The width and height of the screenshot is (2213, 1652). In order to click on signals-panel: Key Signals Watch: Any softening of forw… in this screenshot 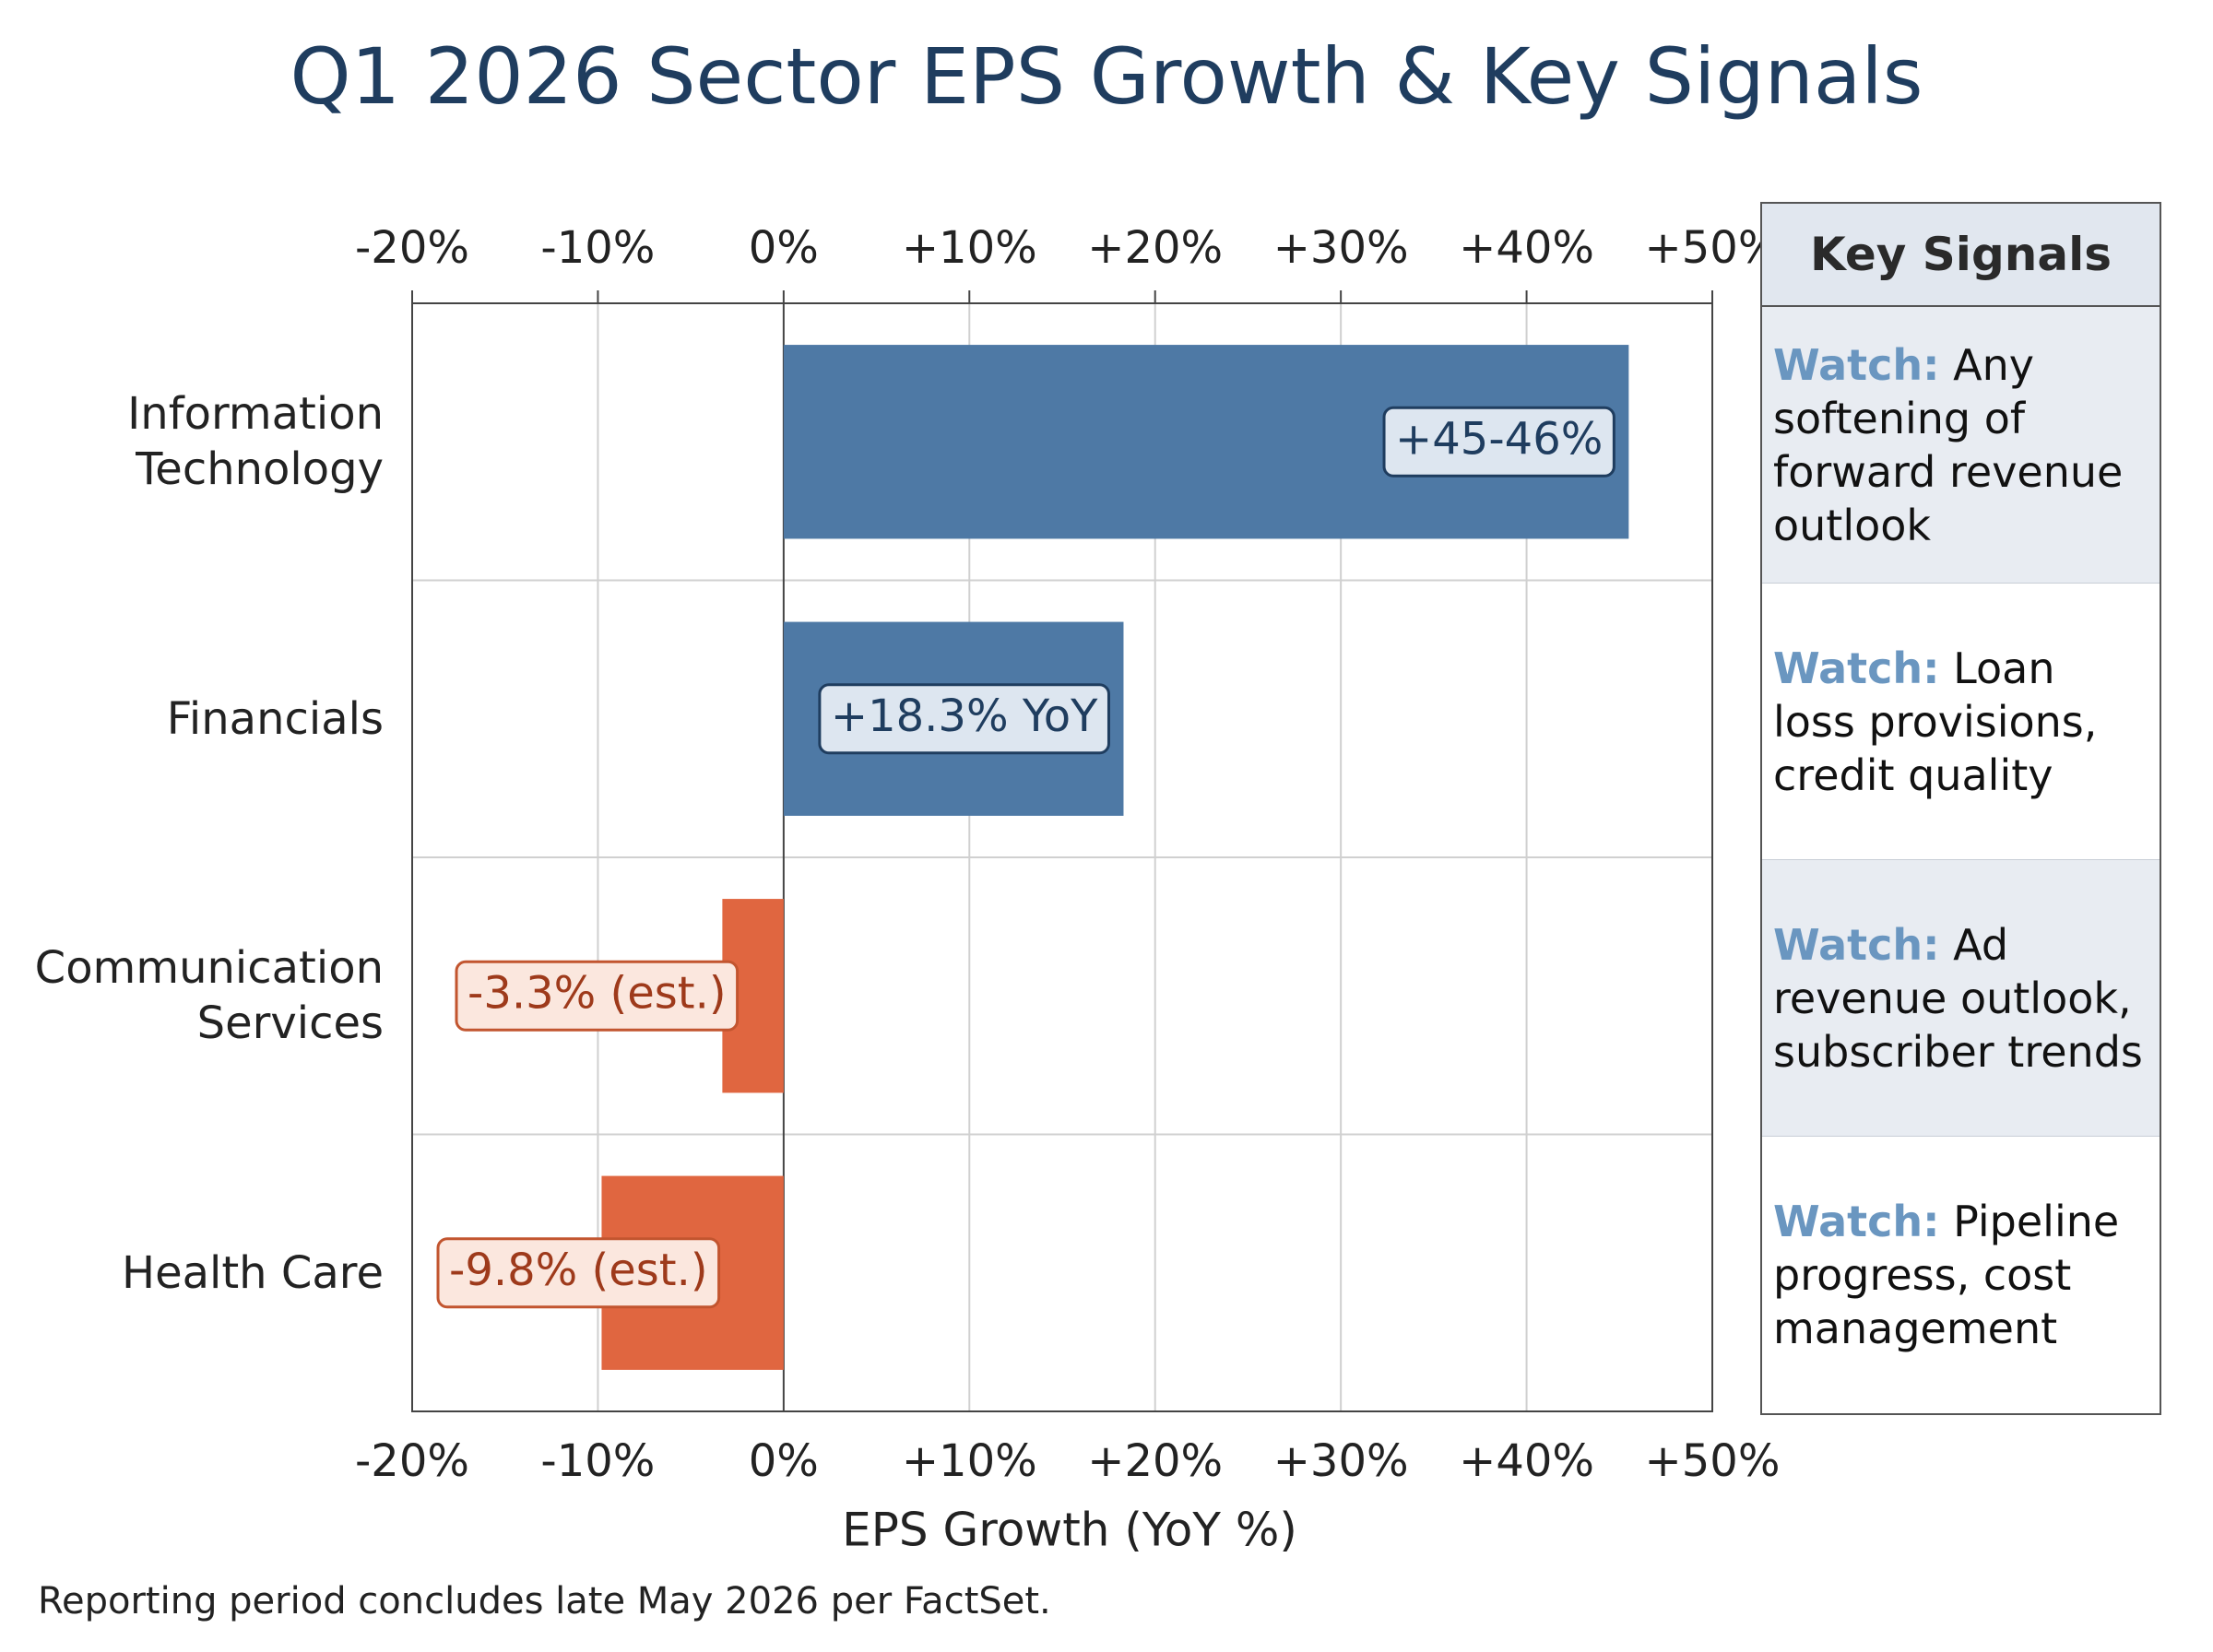, I will do `click(1960, 808)`.